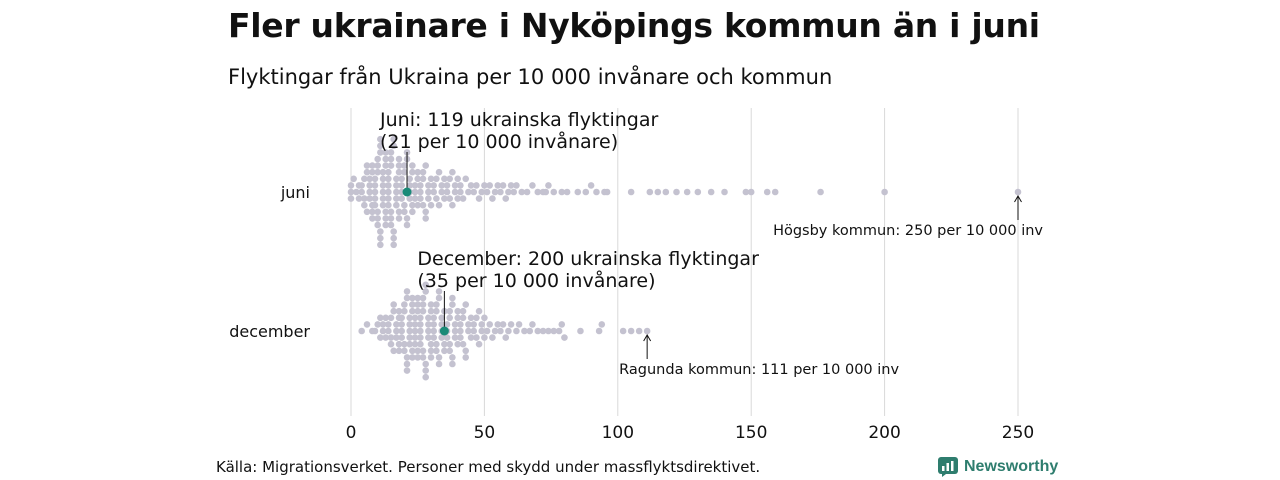  Describe the element at coordinates (998, 467) in the screenshot. I see `brand-logo: Newsworthy` at that location.